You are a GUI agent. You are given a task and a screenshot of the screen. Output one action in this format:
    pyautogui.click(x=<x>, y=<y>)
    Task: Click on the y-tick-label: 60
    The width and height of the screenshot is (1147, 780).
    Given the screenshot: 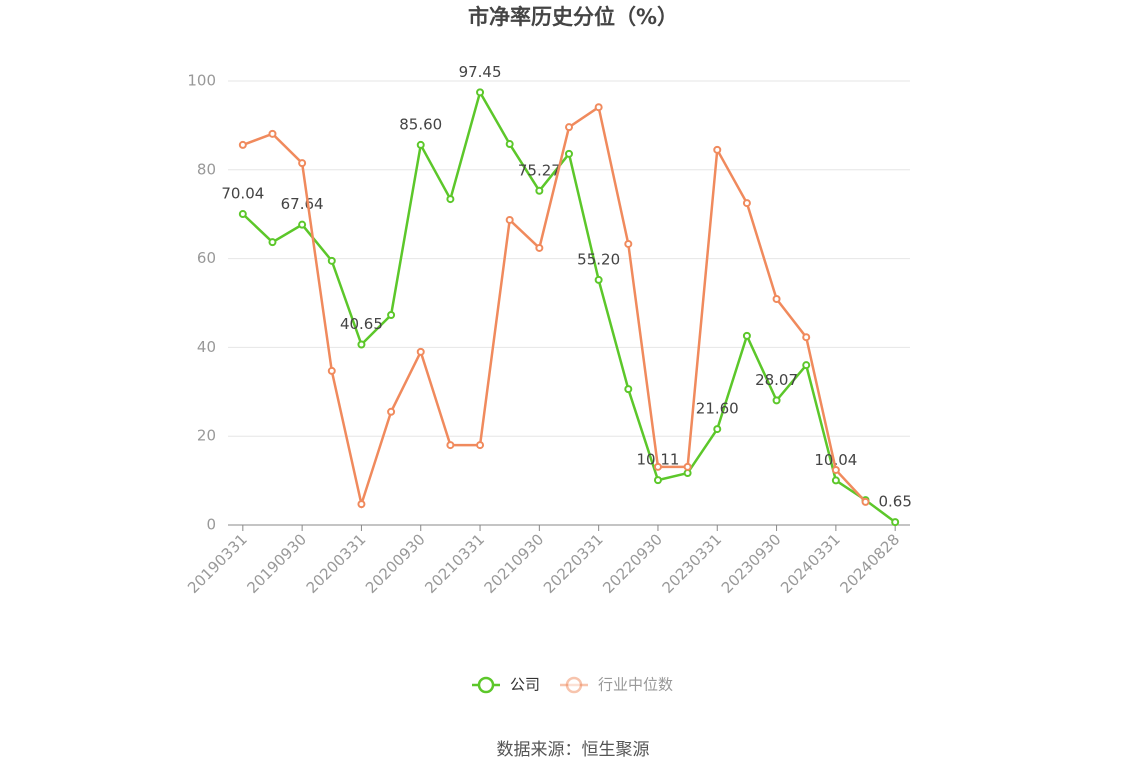 What is the action you would take?
    pyautogui.click(x=206, y=258)
    